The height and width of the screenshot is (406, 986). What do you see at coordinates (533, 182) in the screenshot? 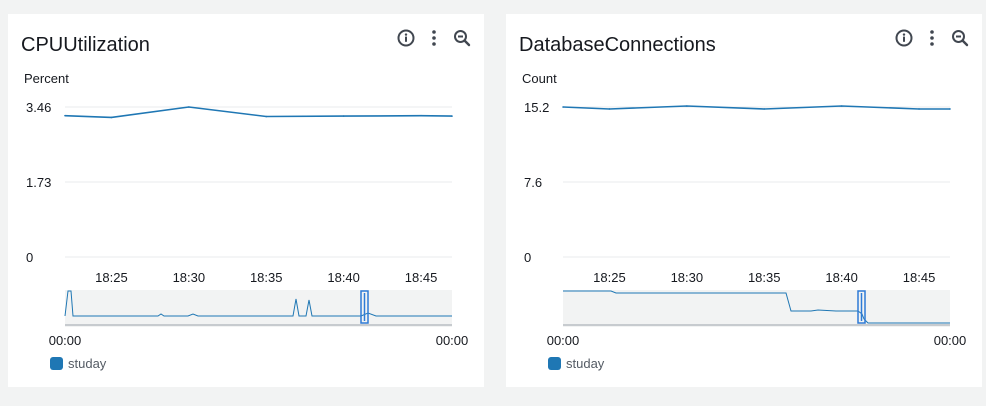
I see `y-tick-label: 7.6` at bounding box center [533, 182].